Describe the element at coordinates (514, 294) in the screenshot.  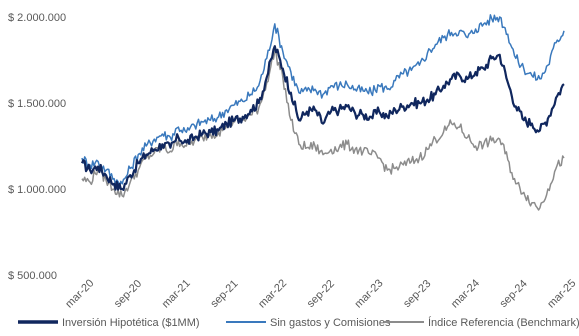
I see `x-tick-label: sep-24` at that location.